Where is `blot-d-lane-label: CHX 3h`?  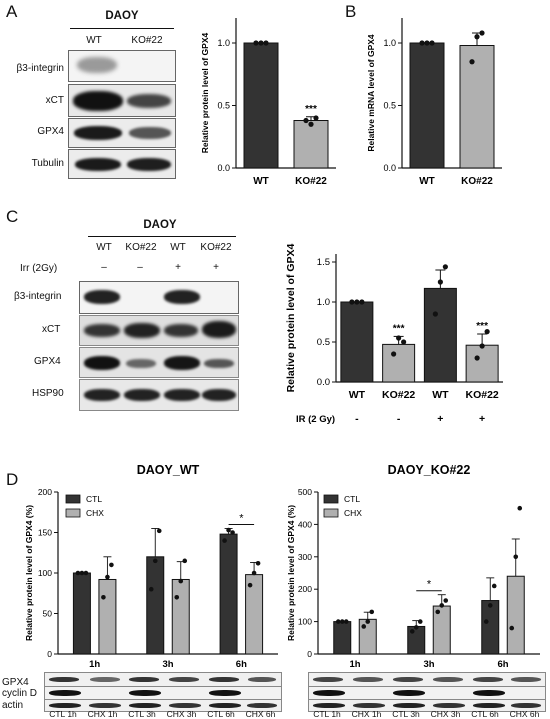 blot-d-lane-label: CHX 3h is located at coordinates (181, 714).